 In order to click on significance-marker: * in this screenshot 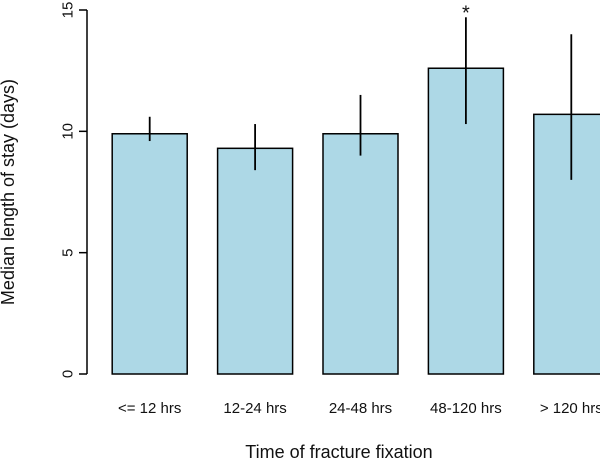, I will do `click(466, 13)`.